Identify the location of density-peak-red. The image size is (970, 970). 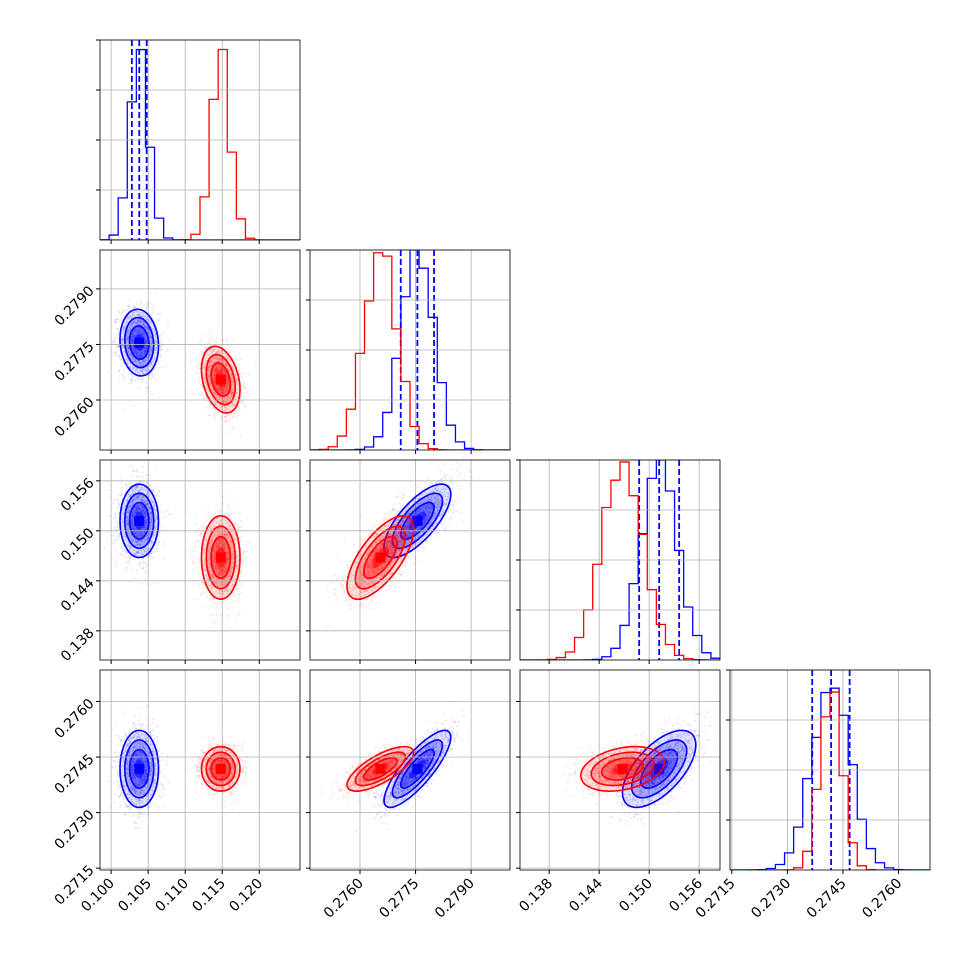
(220, 379).